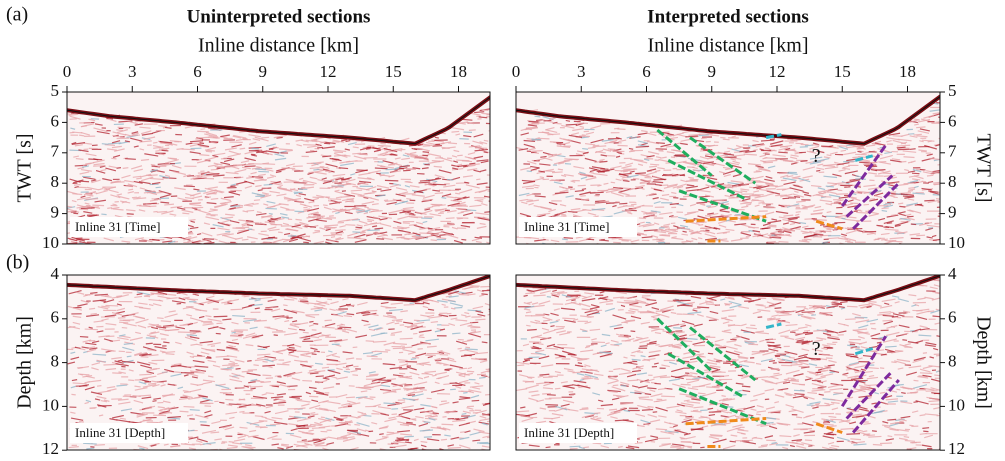 This screenshot has height=461, width=1005. I want to click on y-axis-label: TWT [s], so click(25, 167).